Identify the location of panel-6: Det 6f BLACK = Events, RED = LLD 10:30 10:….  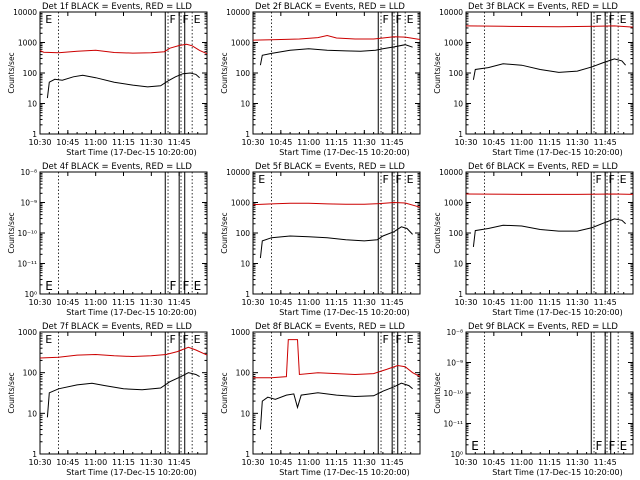
(533, 239).